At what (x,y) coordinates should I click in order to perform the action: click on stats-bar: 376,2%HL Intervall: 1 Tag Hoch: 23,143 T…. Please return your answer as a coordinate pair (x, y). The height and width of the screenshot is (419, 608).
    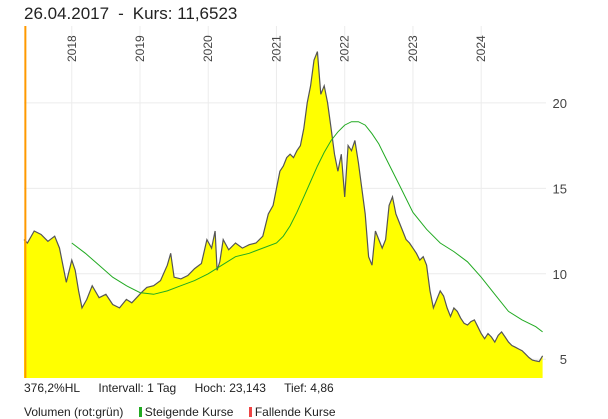
    Looking at the image, I should click on (186, 388).